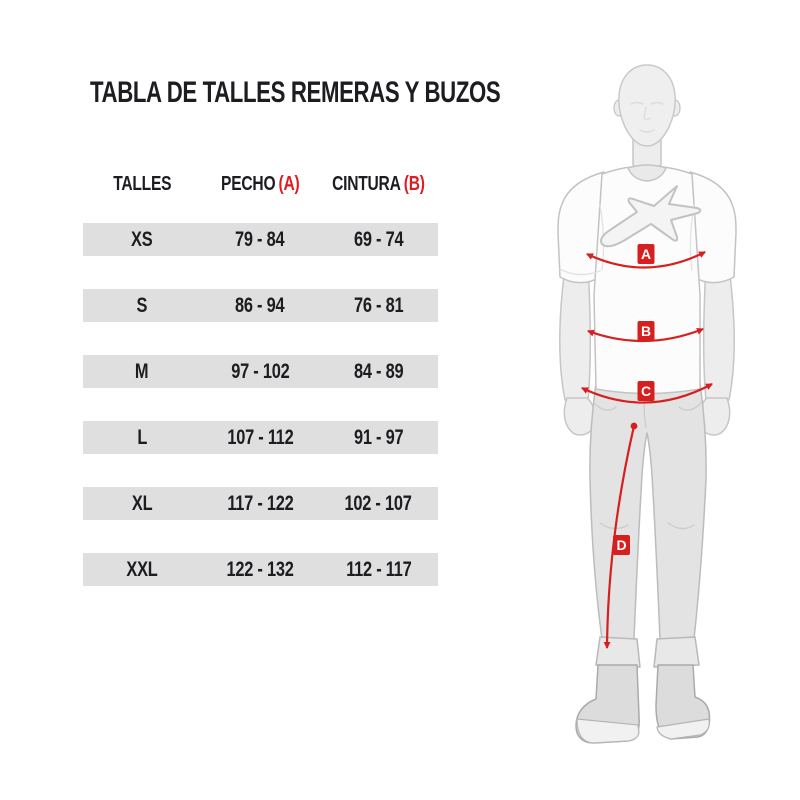 The height and width of the screenshot is (800, 800). I want to click on inseam-measure-label: D, so click(621, 545).